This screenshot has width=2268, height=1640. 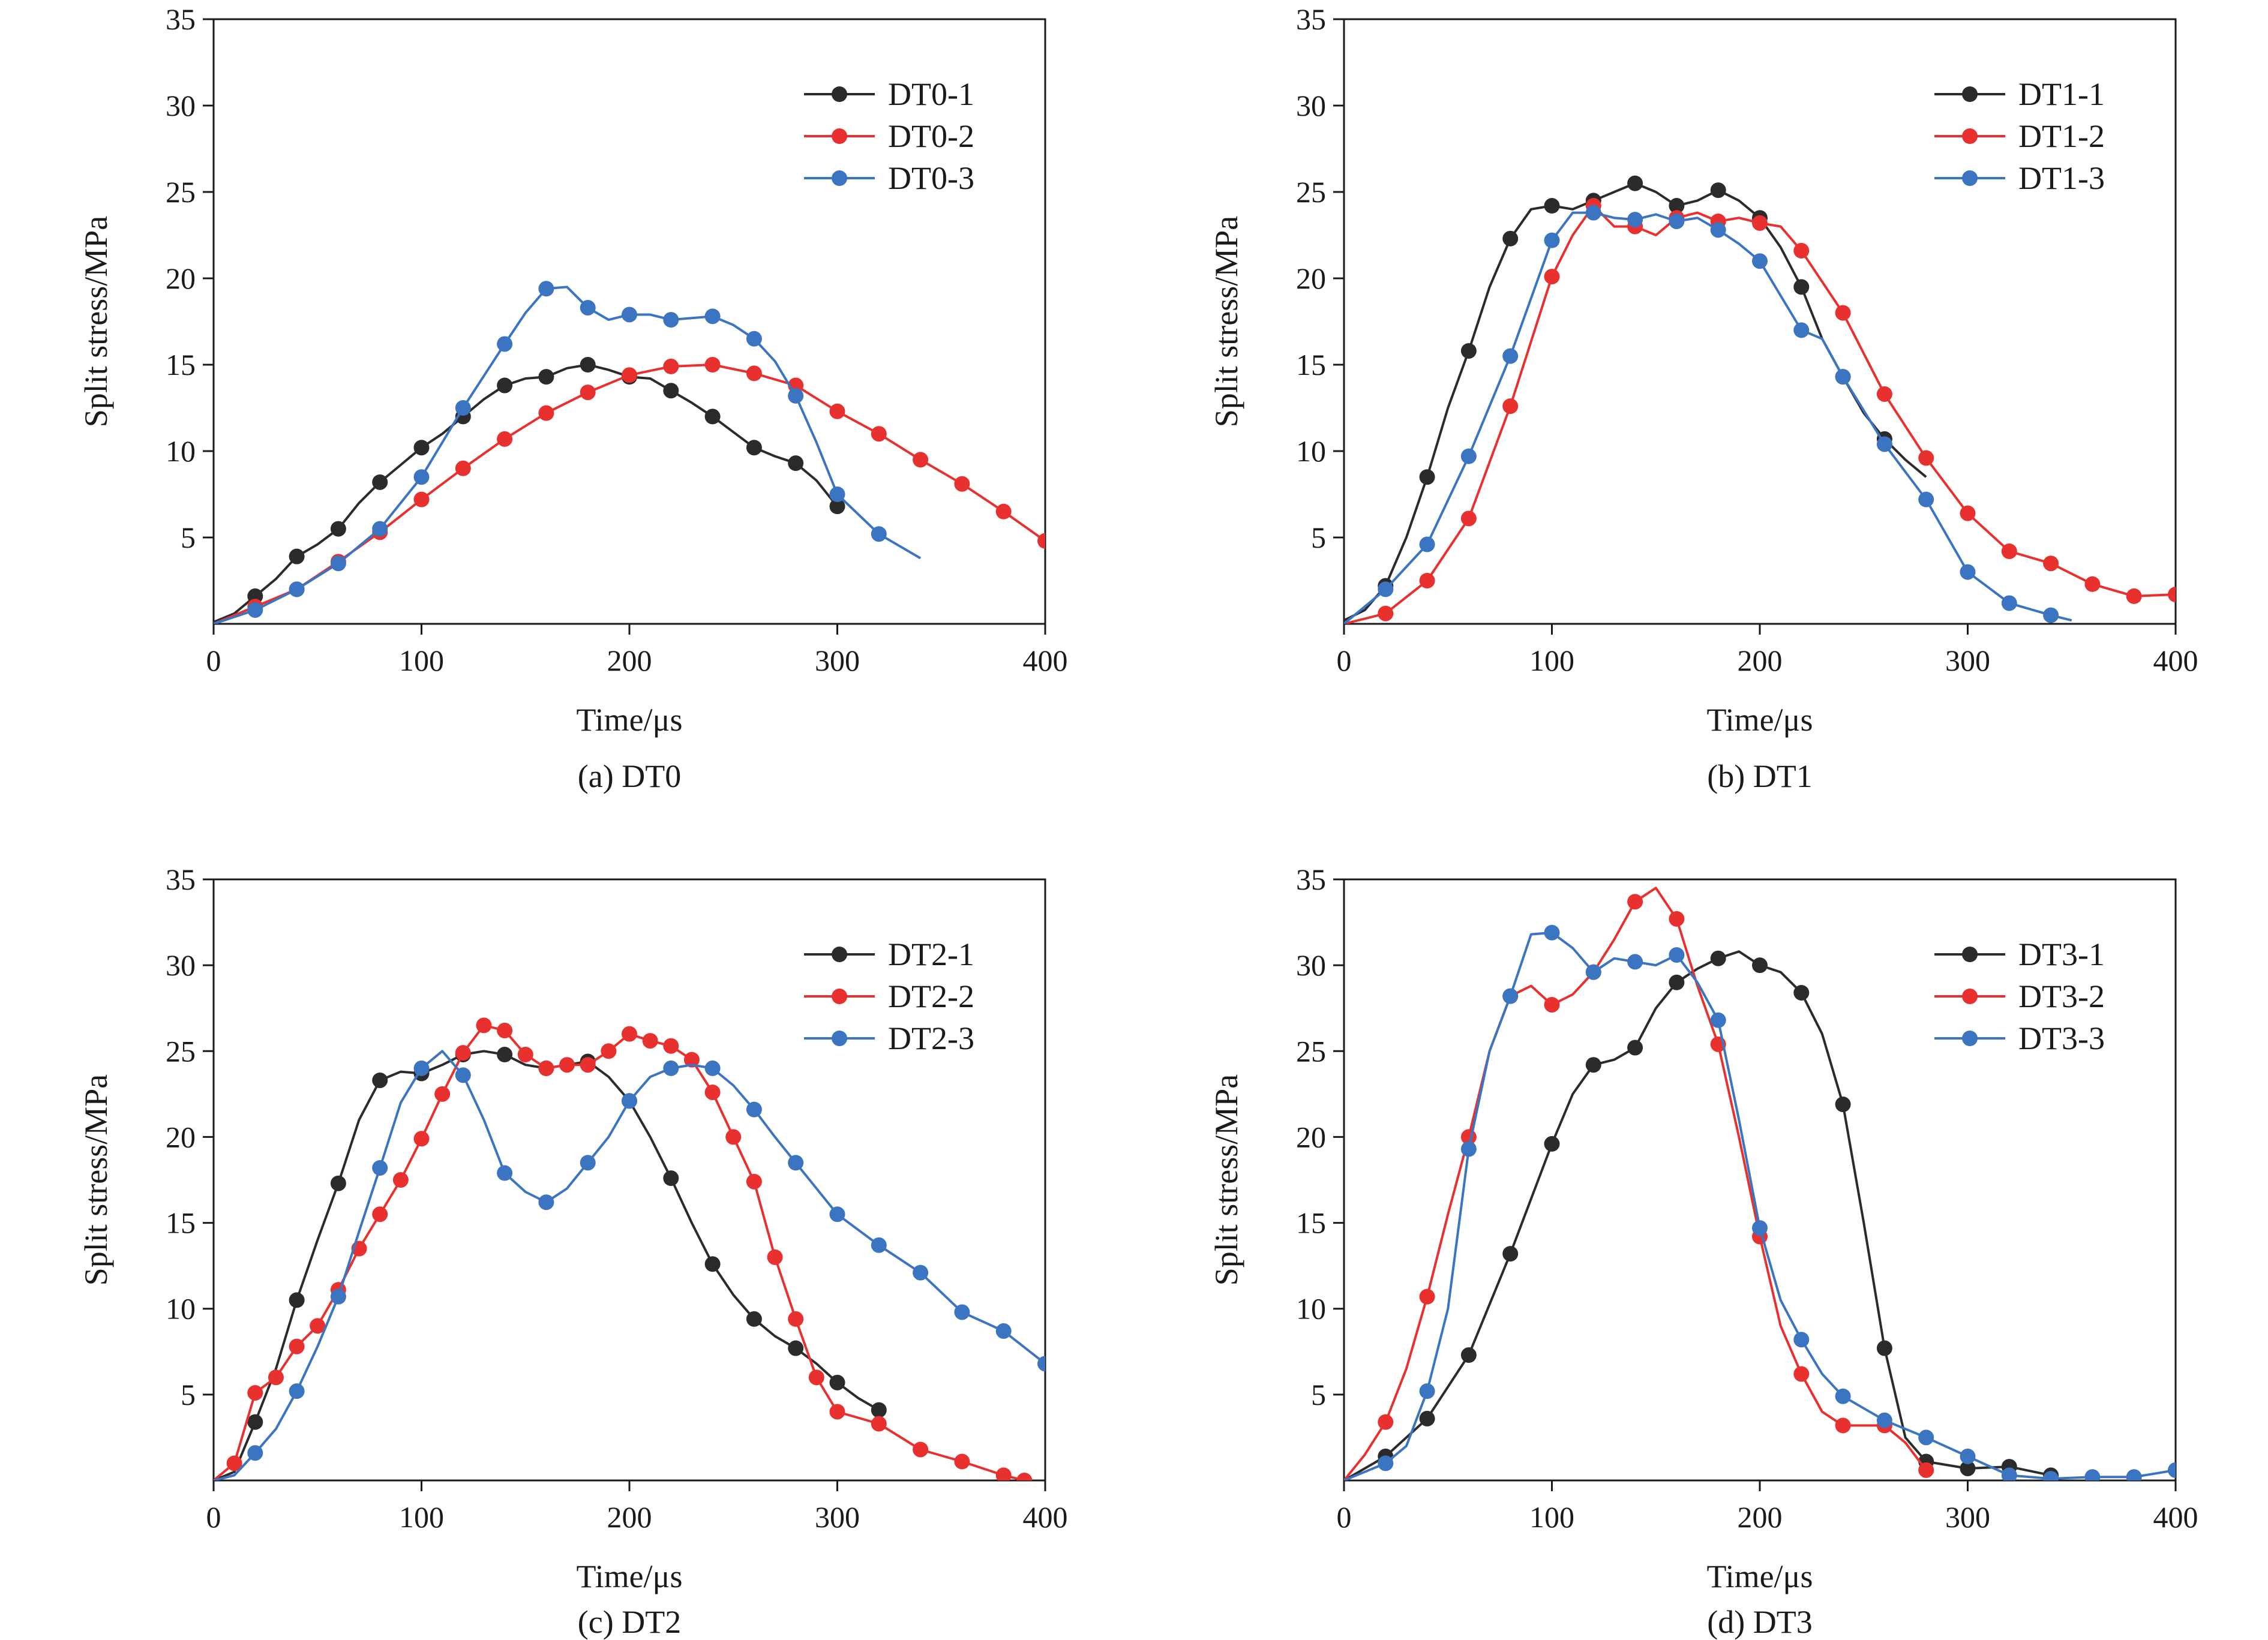 What do you see at coordinates (889, 178) in the screenshot?
I see `legend-item: DT0-3` at bounding box center [889, 178].